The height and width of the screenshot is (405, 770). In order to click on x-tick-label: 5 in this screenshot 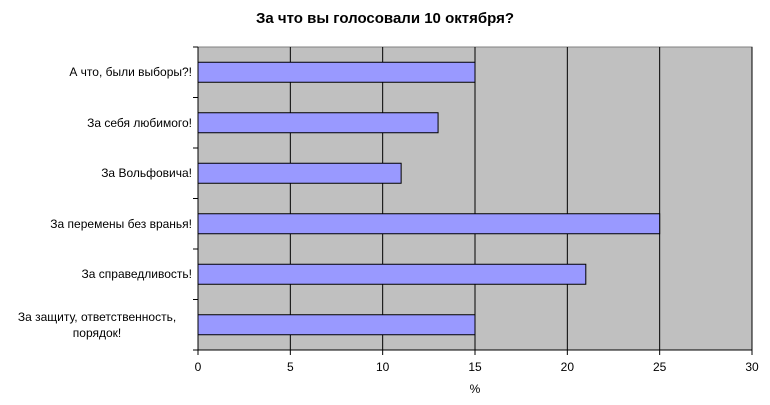, I will do `click(290, 367)`.